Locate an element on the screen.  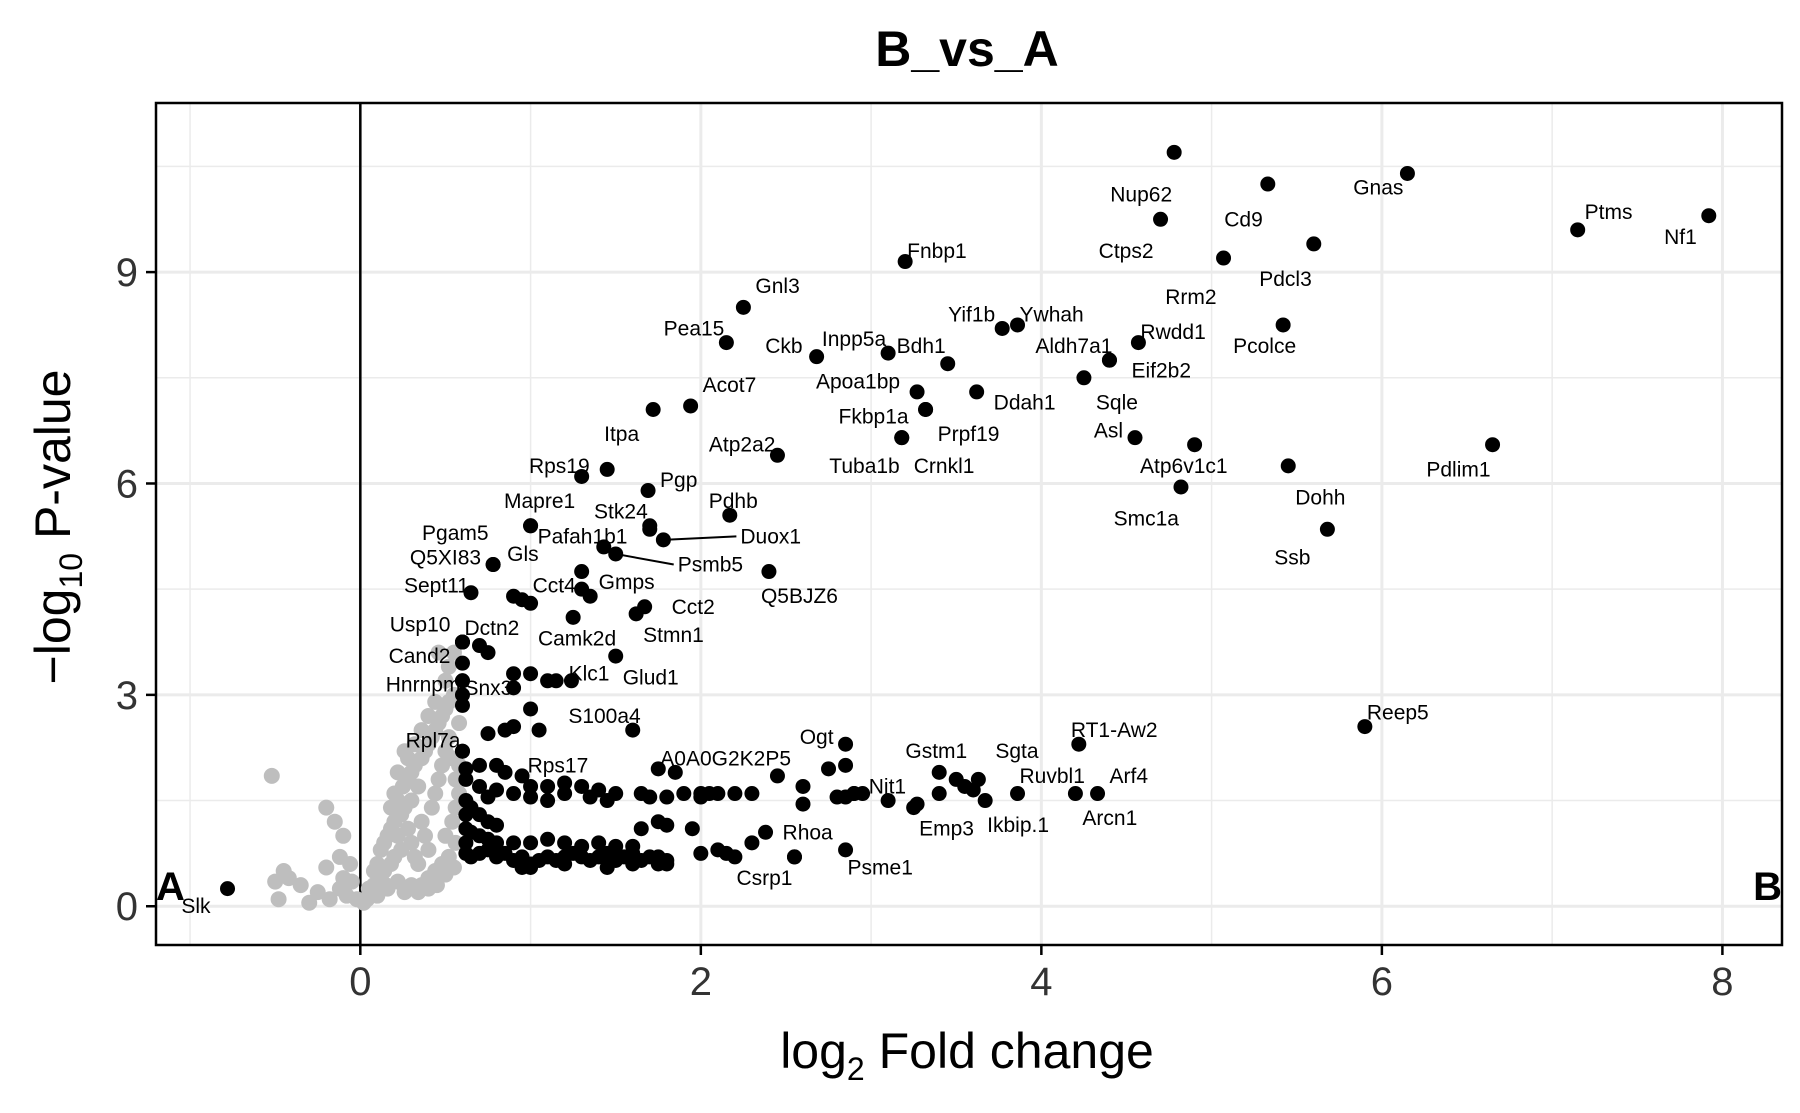
point-label: Cand2 is located at coordinates (420, 656).